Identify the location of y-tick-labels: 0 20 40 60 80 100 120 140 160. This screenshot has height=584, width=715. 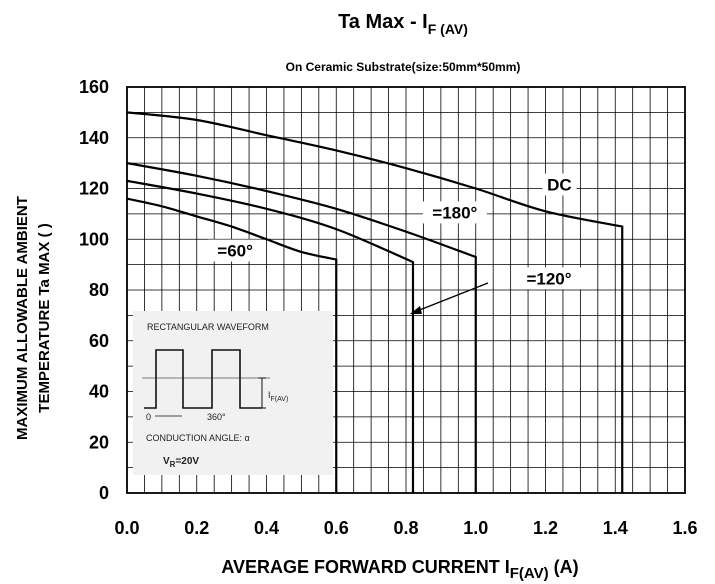
(94, 290).